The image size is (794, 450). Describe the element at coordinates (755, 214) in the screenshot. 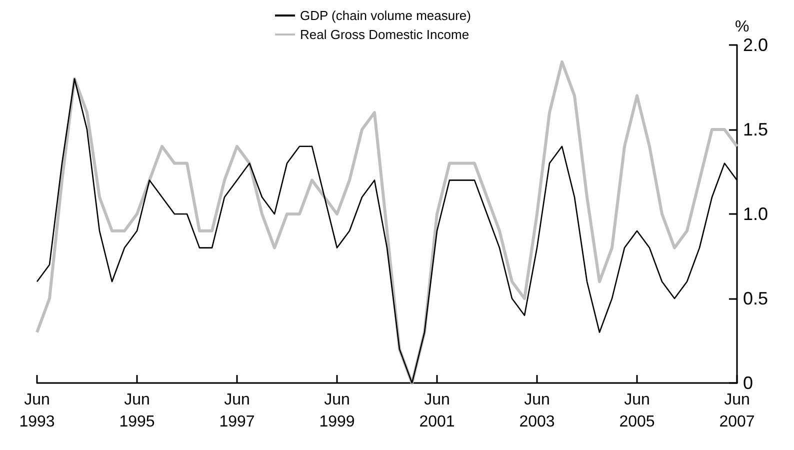

I see `y-tick-label: 1.0` at that location.